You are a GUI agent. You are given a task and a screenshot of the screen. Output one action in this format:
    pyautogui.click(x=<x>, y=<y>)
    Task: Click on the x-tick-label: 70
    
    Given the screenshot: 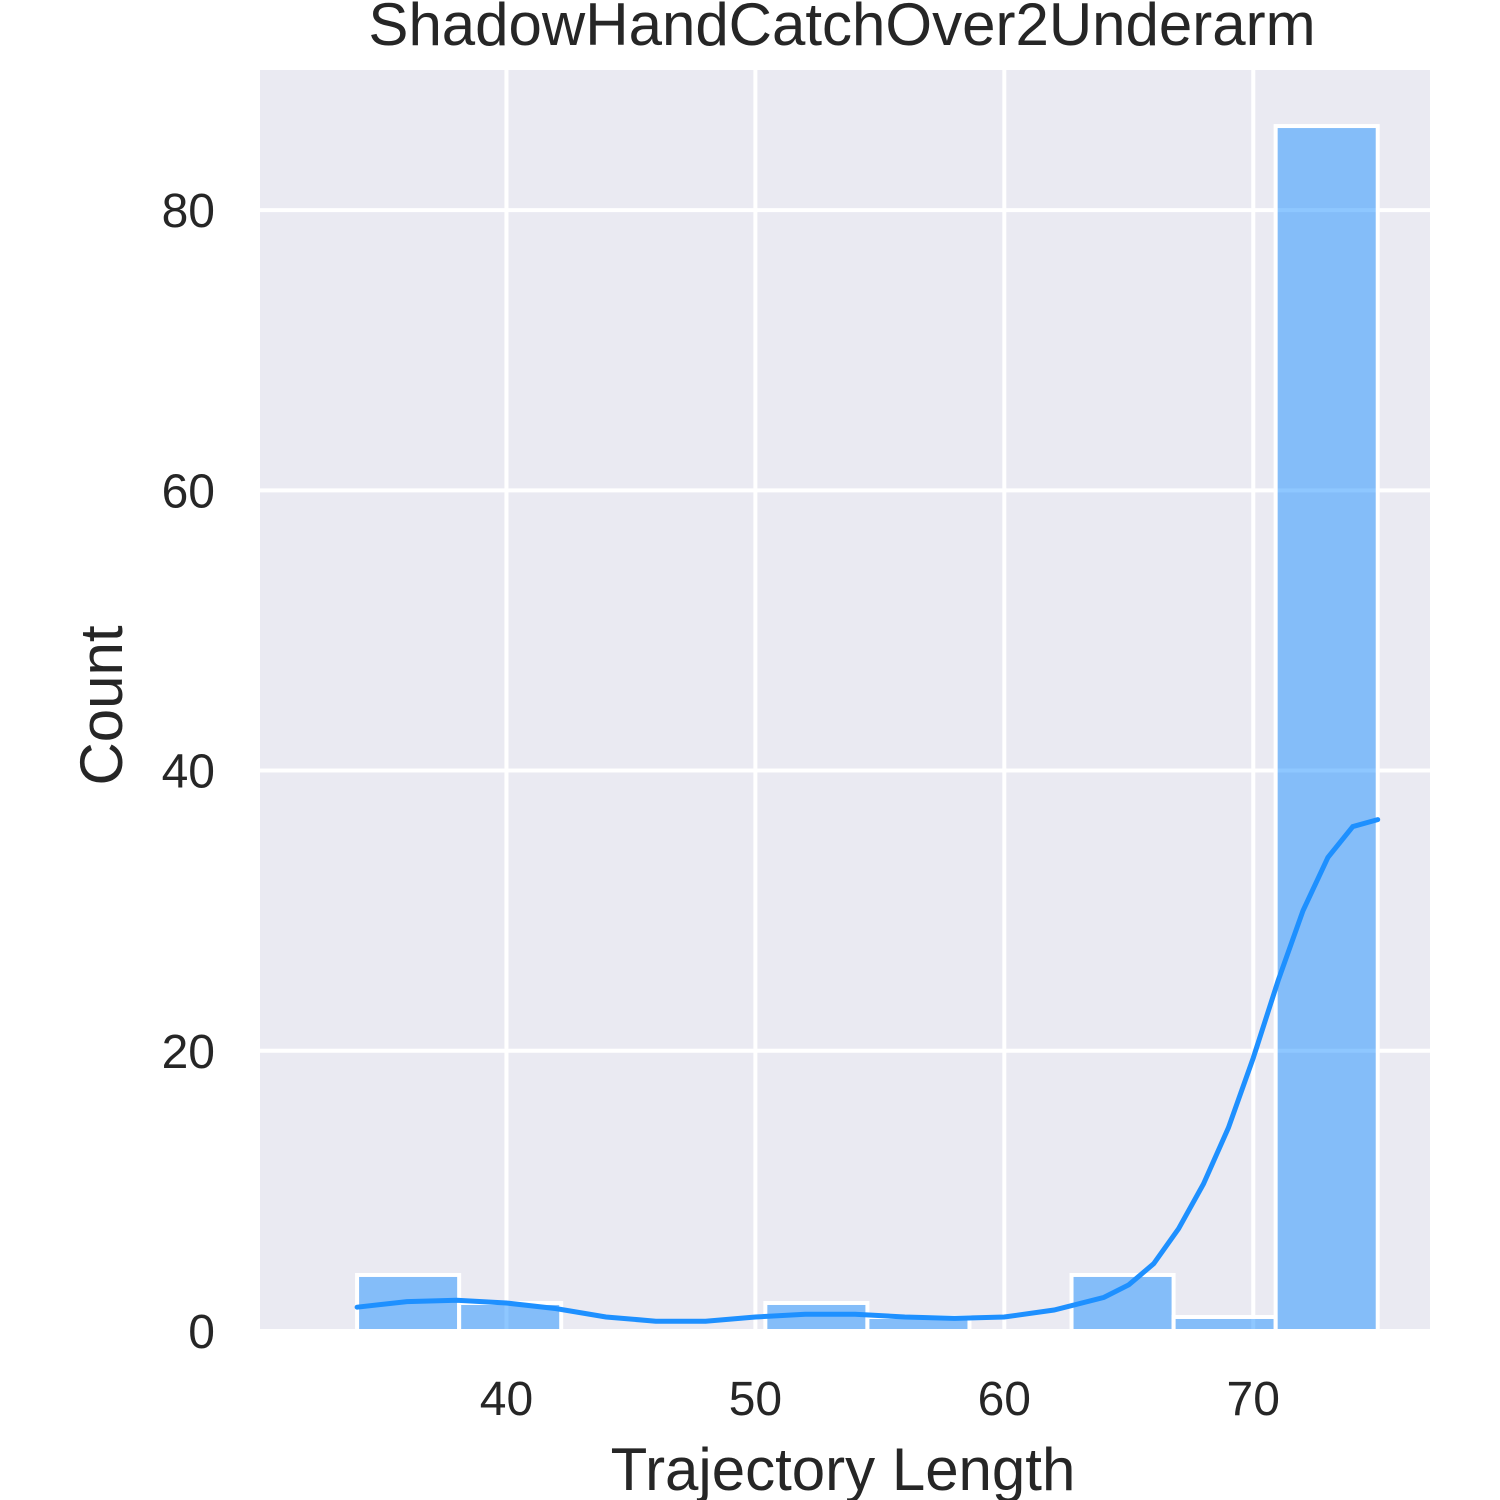 What is the action you would take?
    pyautogui.click(x=1253, y=1399)
    